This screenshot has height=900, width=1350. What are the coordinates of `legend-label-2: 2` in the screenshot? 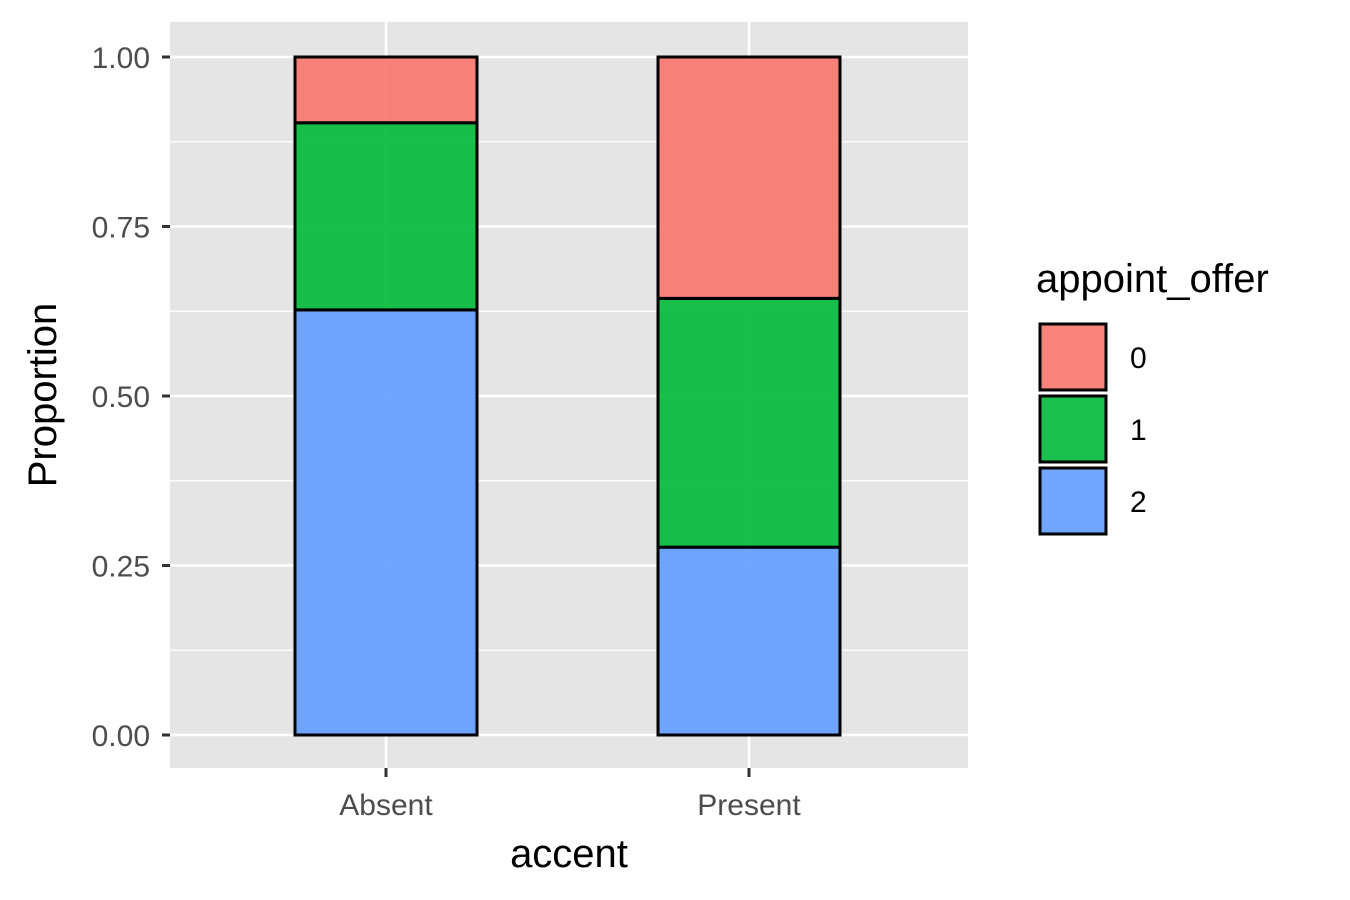 It's located at (1138, 502).